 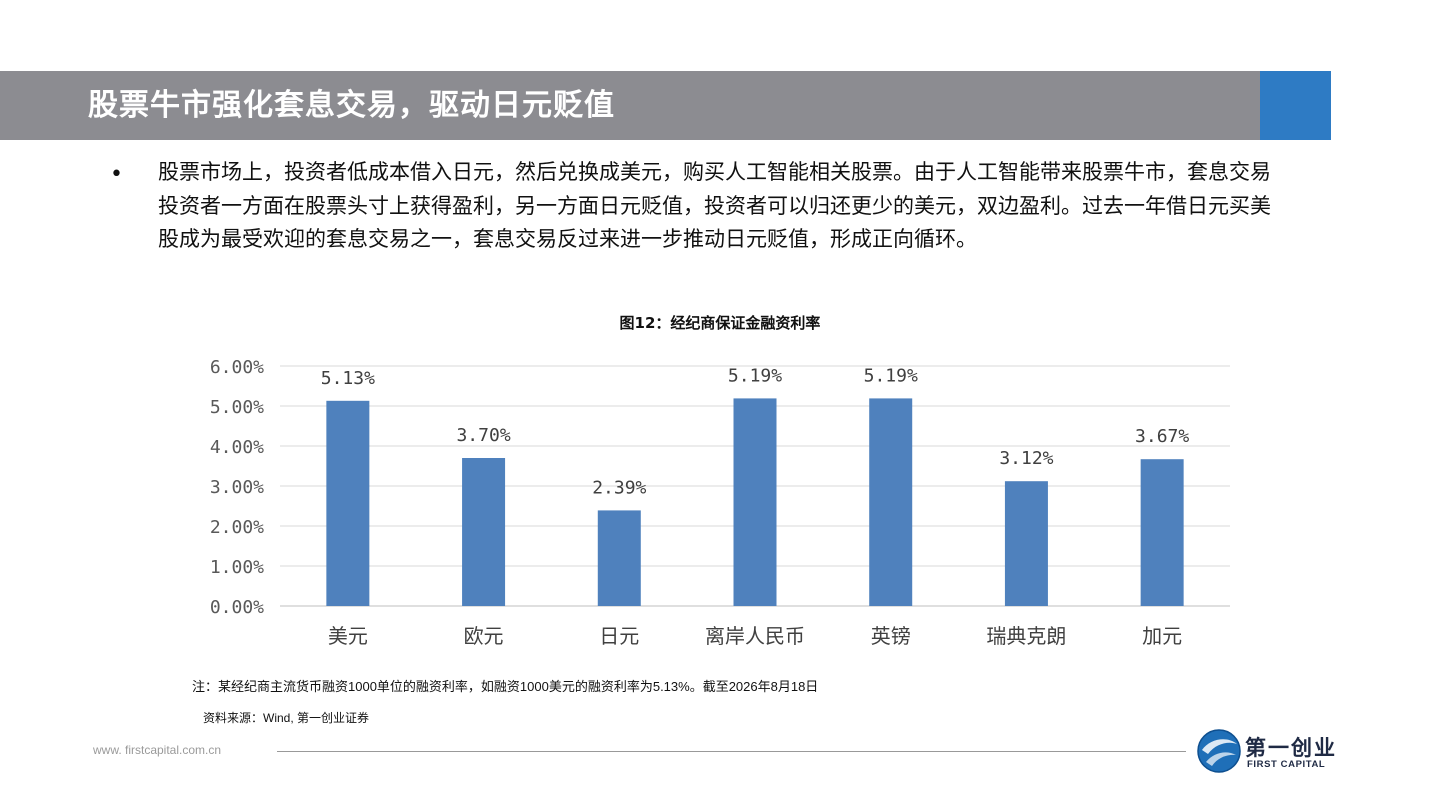 What do you see at coordinates (237, 607) in the screenshot?
I see `y-tick-label: 0.00%` at bounding box center [237, 607].